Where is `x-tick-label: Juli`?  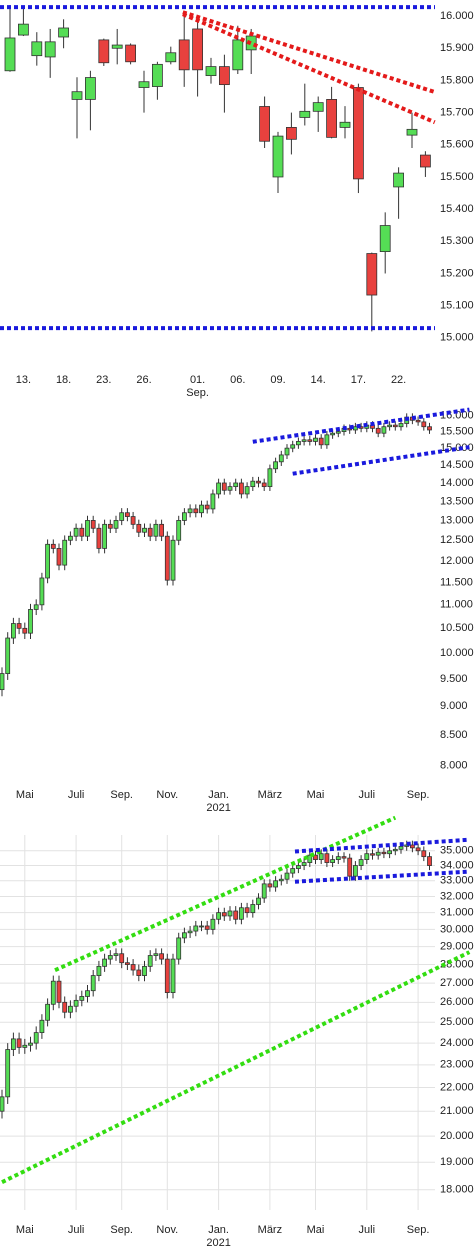
x-tick-label: Juli is located at coordinates (367, 795).